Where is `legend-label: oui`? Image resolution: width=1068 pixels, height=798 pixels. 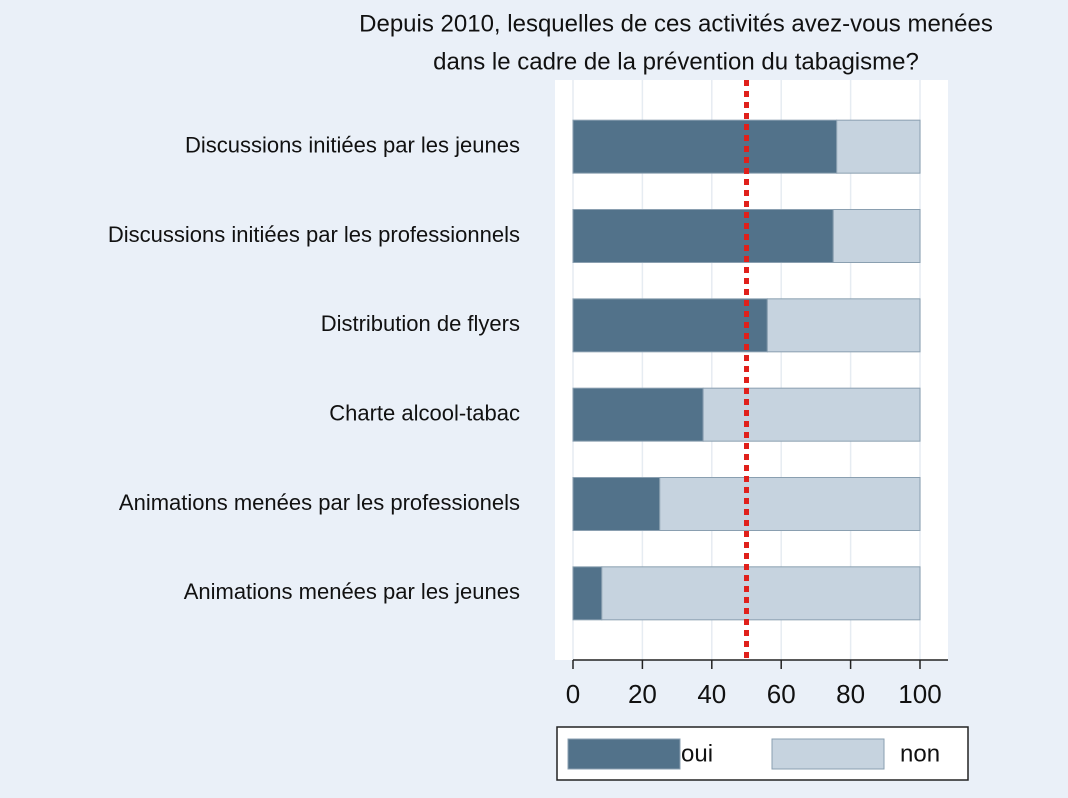
legend-label: oui is located at coordinates (697, 753).